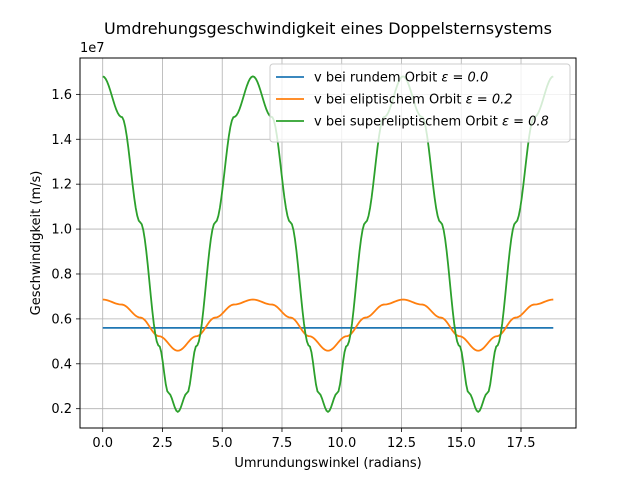 Image resolution: width=640 pixels, height=480 pixels. I want to click on y-tick-label: 0.8, so click(61, 274).